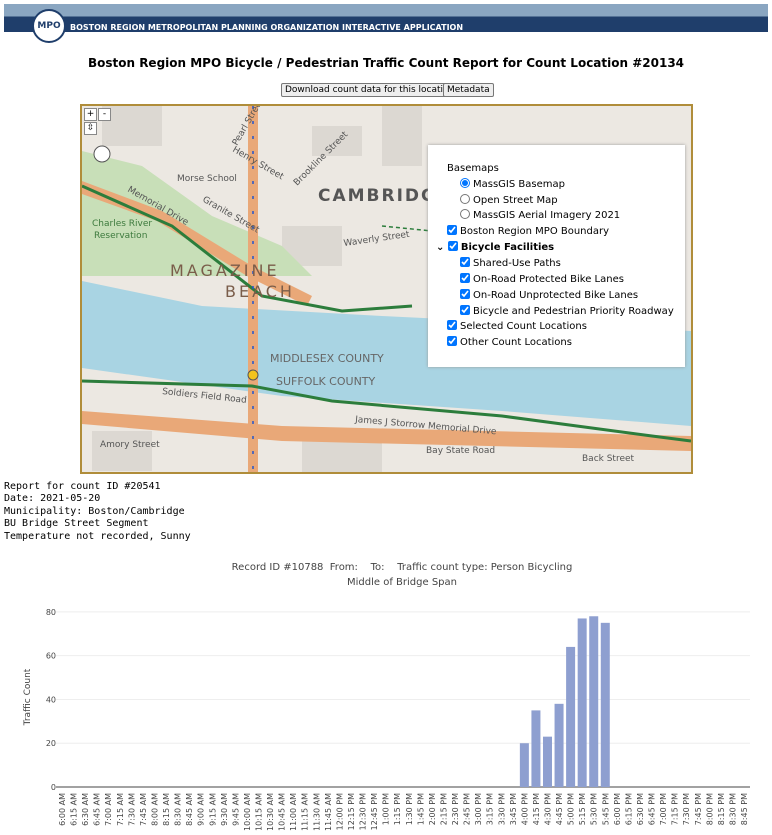 Image resolution: width=772 pixels, height=835 pixels. Describe the element at coordinates (384, 196) in the screenshot. I see `map-label: CAMBRIDGE` at that location.